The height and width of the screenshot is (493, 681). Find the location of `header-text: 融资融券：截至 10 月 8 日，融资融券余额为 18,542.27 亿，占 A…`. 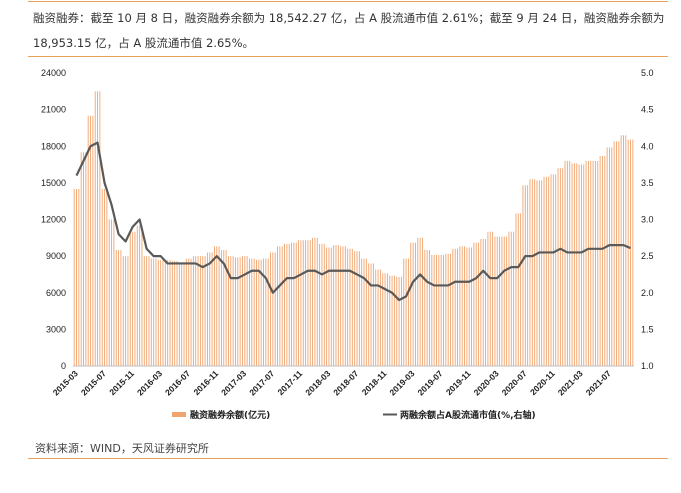

header-text: 融资融券：截至 10 月 8 日，融资融券余额为 18,542.27 亿，占 A… is located at coordinates (349, 30).